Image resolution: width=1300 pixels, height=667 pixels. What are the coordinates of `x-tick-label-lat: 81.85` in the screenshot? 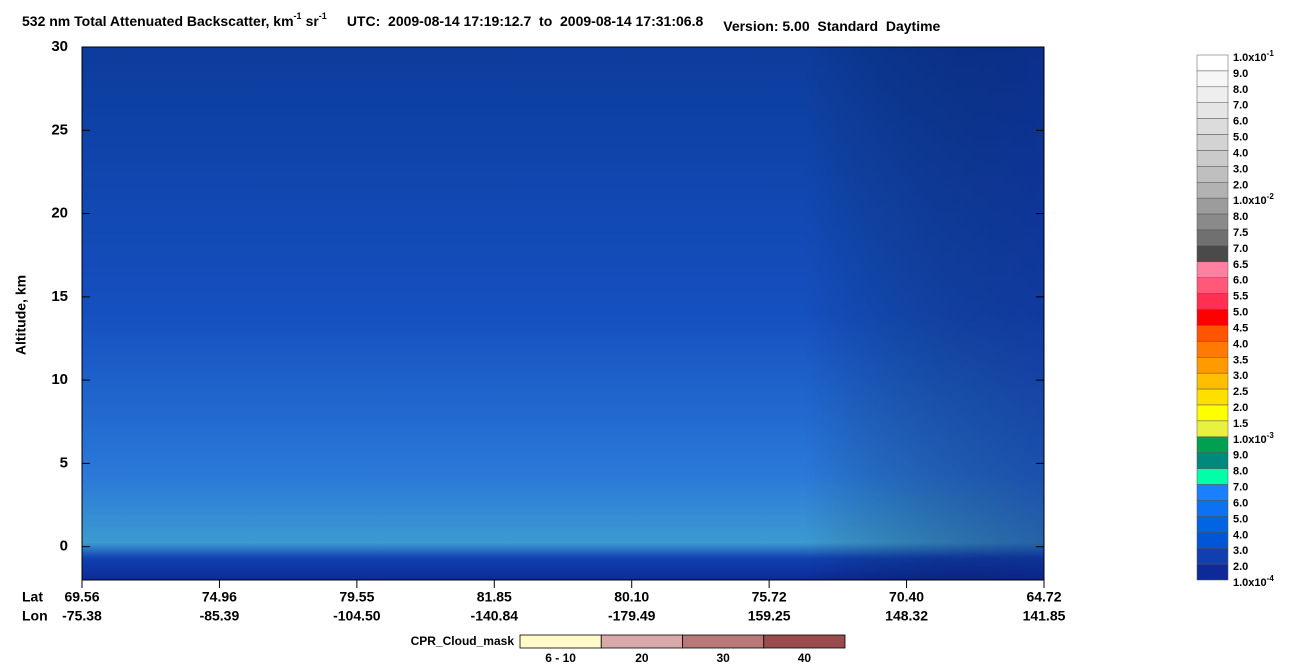 It's located at (494, 597).